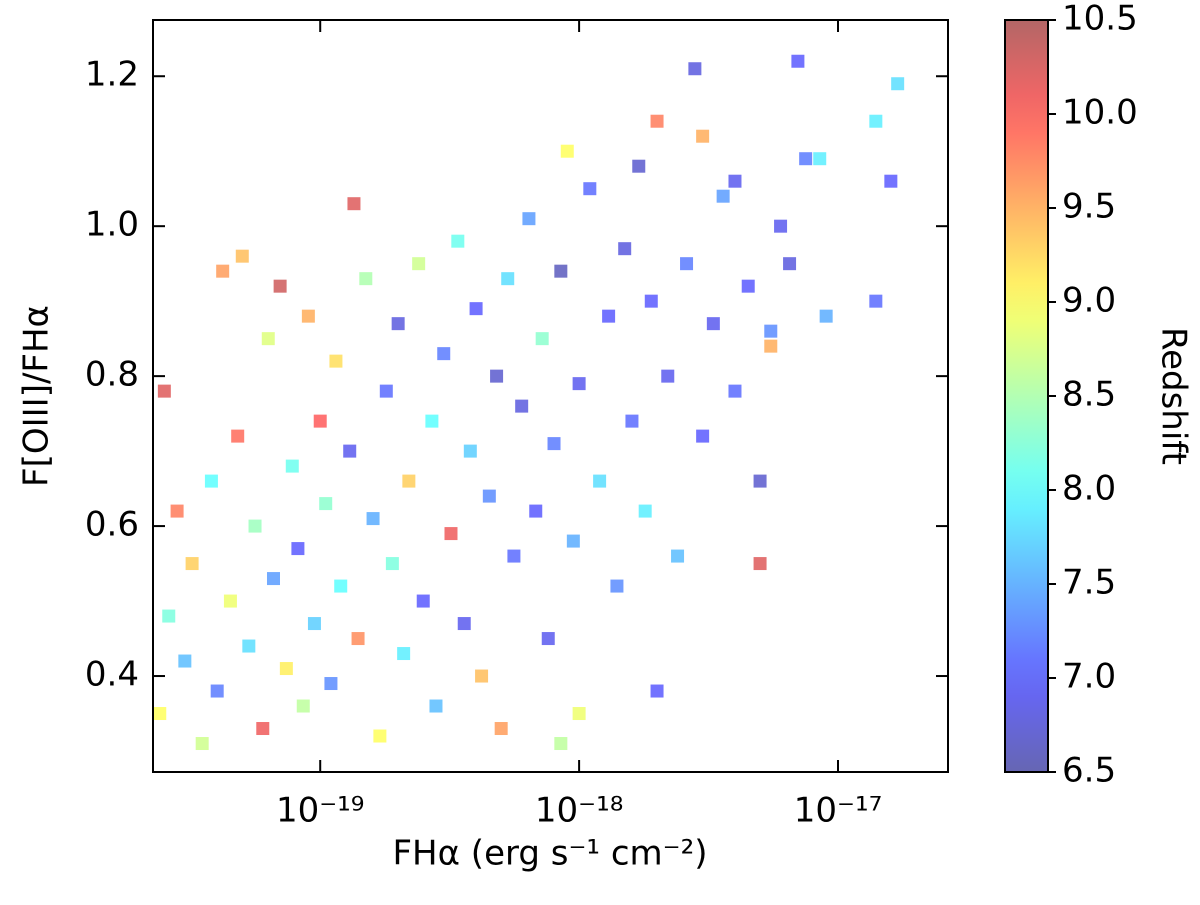 The width and height of the screenshot is (1200, 905). Describe the element at coordinates (1089, 489) in the screenshot. I see `colorbar-tick-label: 8.0` at that location.